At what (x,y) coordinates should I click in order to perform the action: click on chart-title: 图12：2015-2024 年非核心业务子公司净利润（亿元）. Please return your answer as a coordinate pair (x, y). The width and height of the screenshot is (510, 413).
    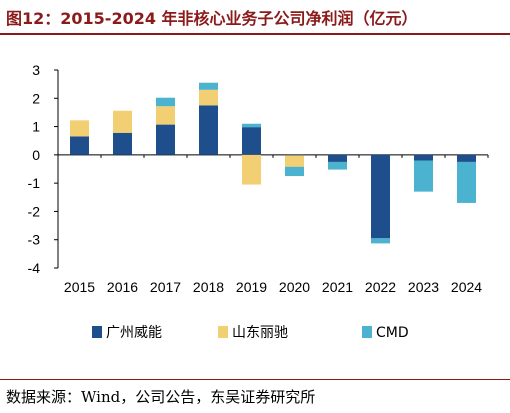
    Looking at the image, I should click on (212, 18).